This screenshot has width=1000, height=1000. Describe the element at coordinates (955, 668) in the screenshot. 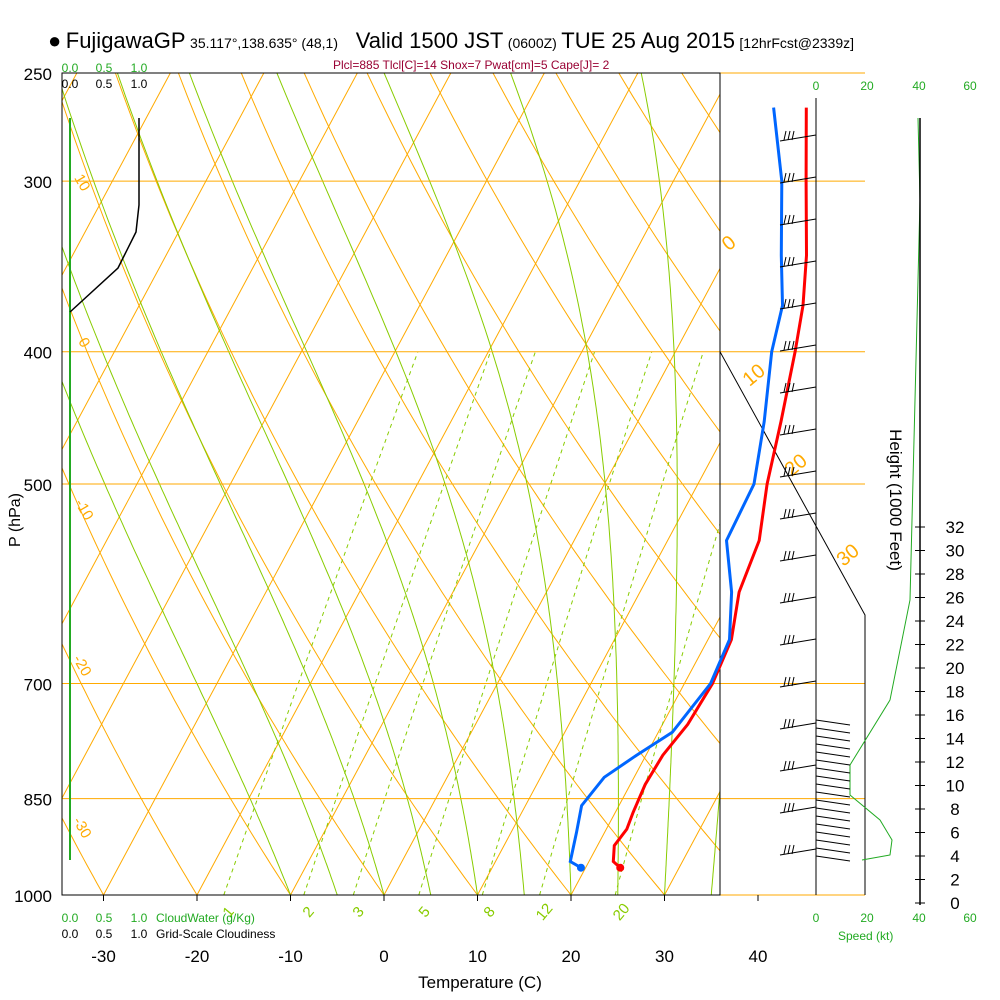

I see `height-tick-label: 20` at that location.